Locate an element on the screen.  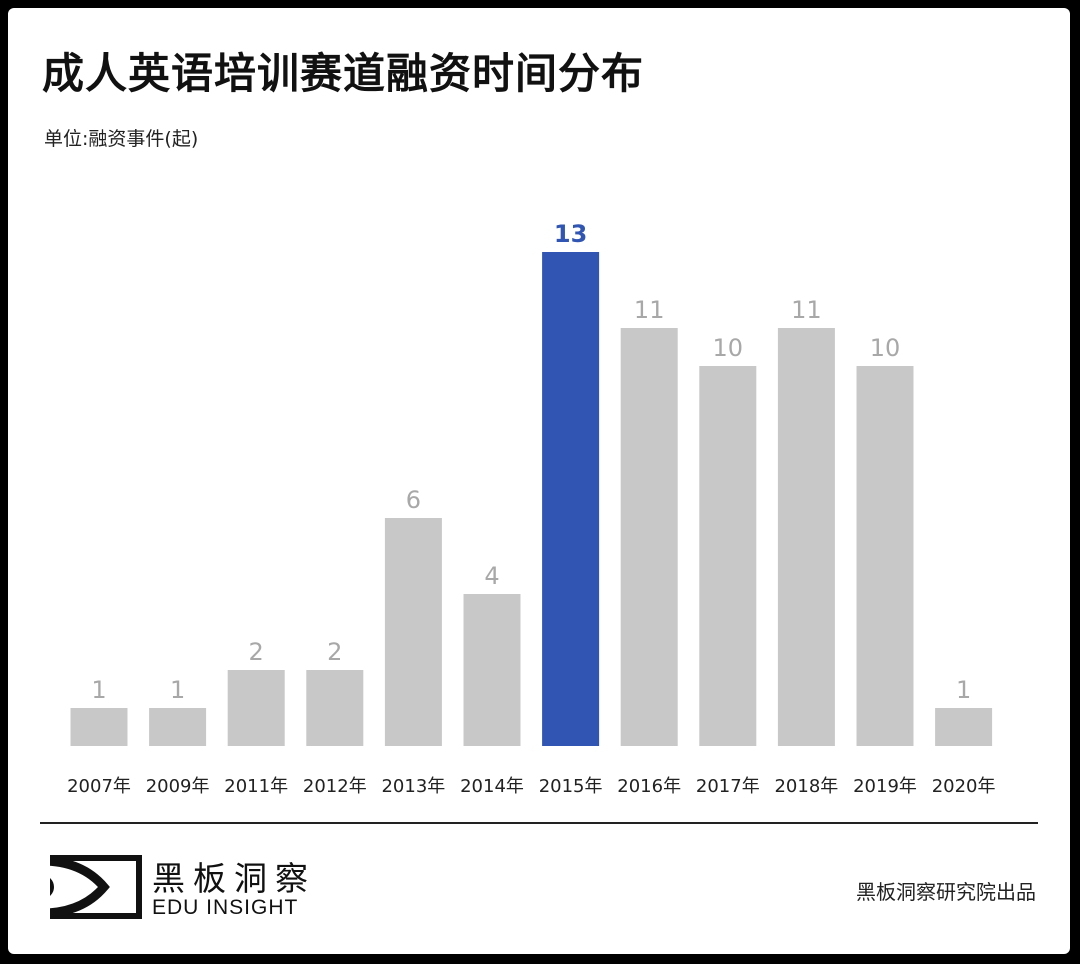
credit-text: 黑板洞察研究院出品 is located at coordinates (946, 892).